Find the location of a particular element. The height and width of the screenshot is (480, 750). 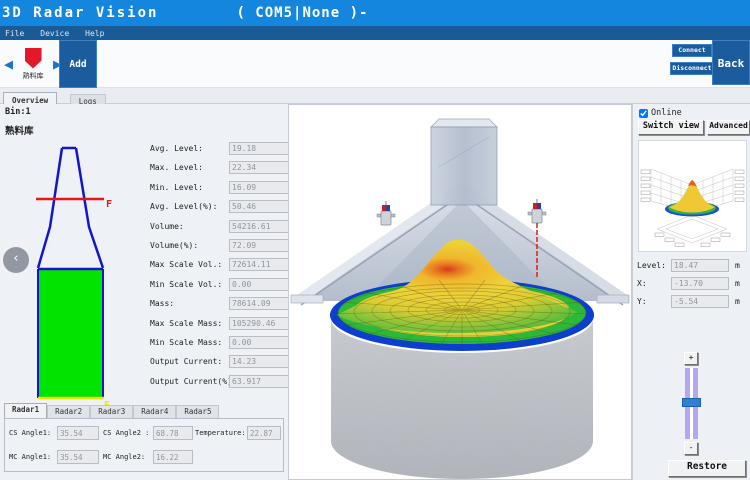

y-input is located at coordinates (700, 301).